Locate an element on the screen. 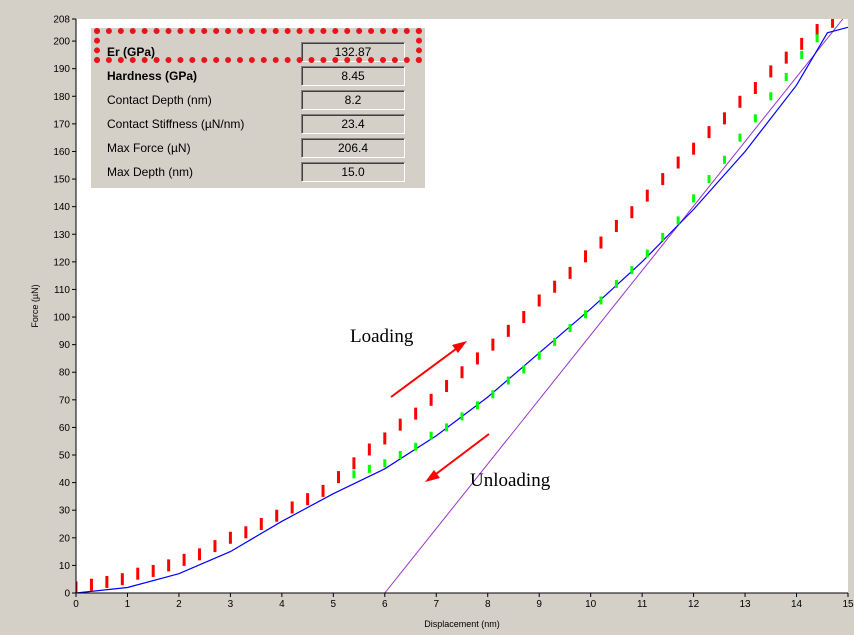  y-tick-label: 70 is located at coordinates (65, 400).